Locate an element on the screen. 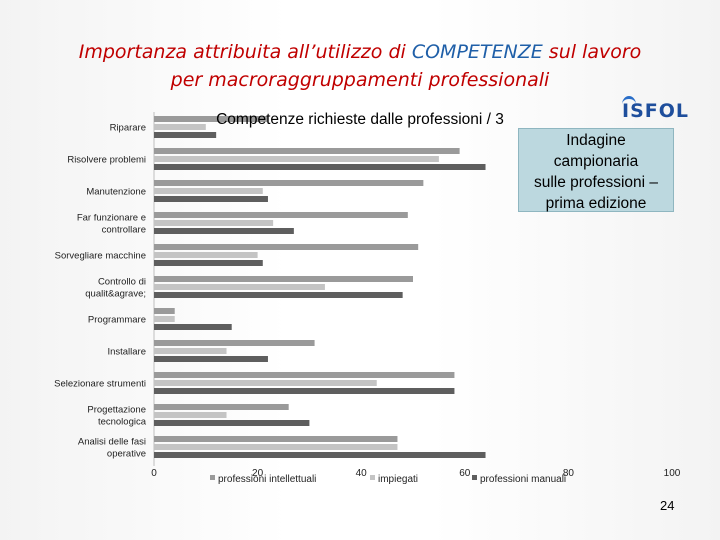  x-tick-label: 40 is located at coordinates (362, 473).